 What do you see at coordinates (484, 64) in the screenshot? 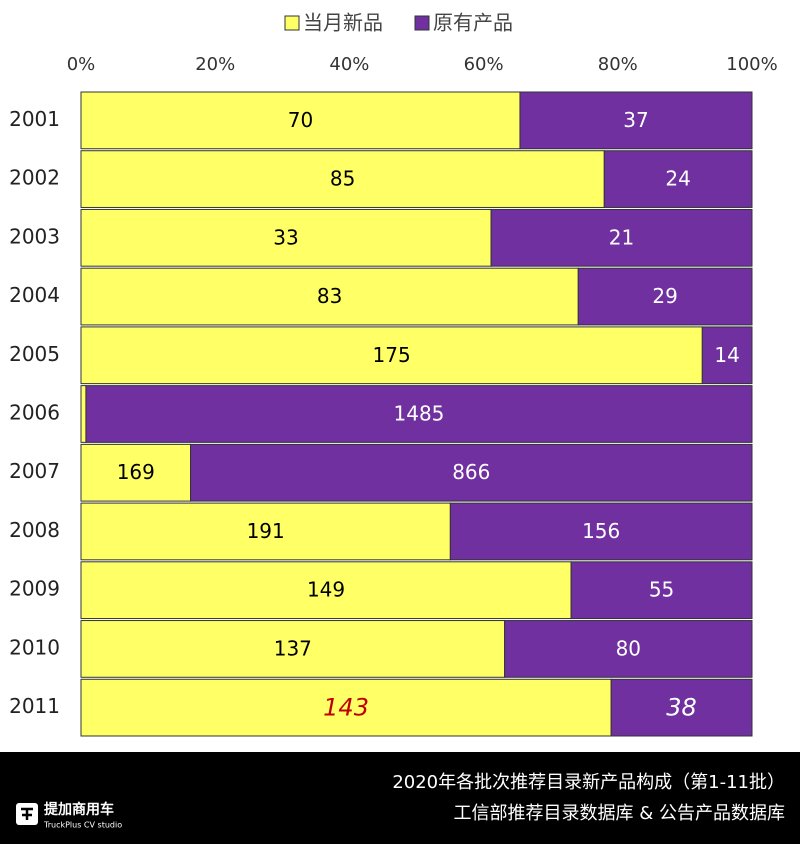
I see `x-tick-label: 60%` at bounding box center [484, 64].